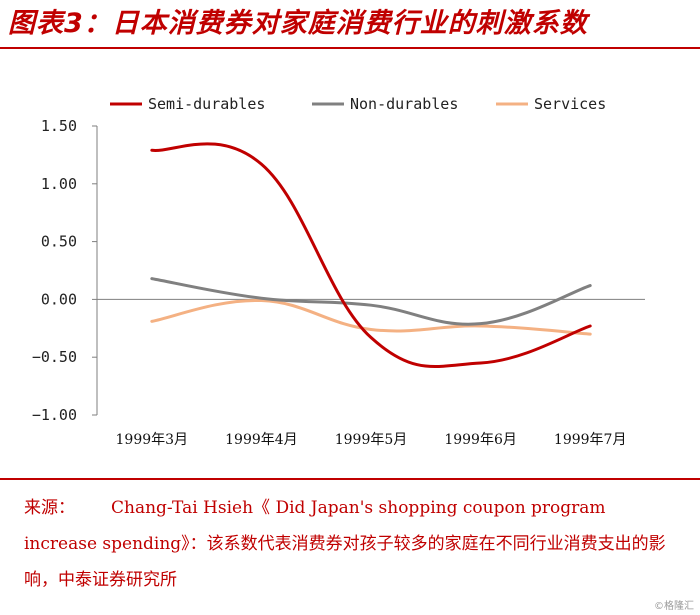 The height and width of the screenshot is (615, 700). Describe the element at coordinates (371, 440) in the screenshot. I see `x-tick-label: 1999年5月` at that location.